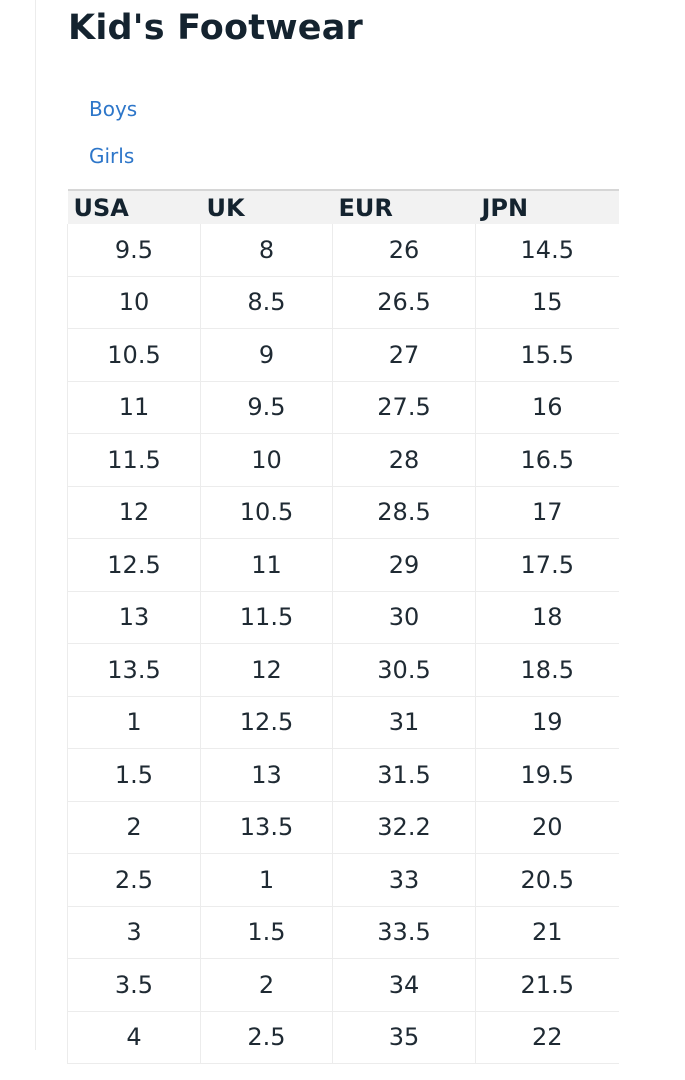  Describe the element at coordinates (547, 722) in the screenshot. I see `size-cell-jpn: 19` at that location.